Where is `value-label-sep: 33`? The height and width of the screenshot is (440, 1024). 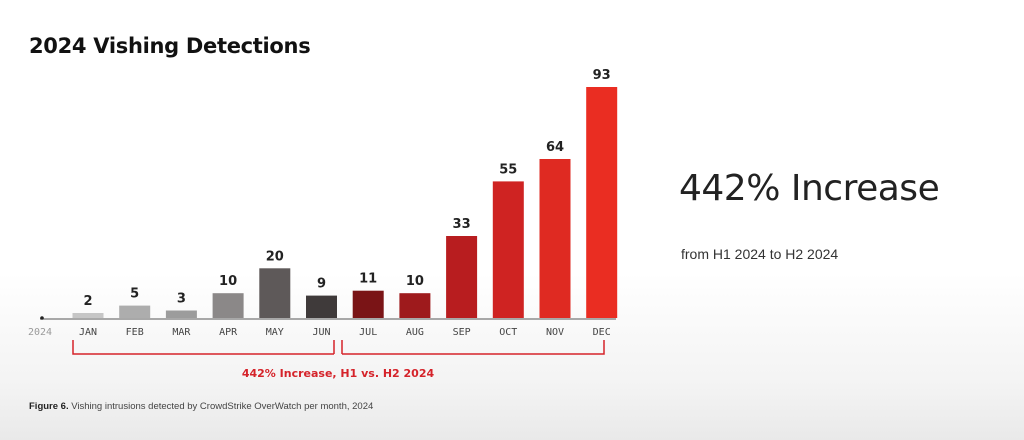
value-label-sep: 33 is located at coordinates (462, 224).